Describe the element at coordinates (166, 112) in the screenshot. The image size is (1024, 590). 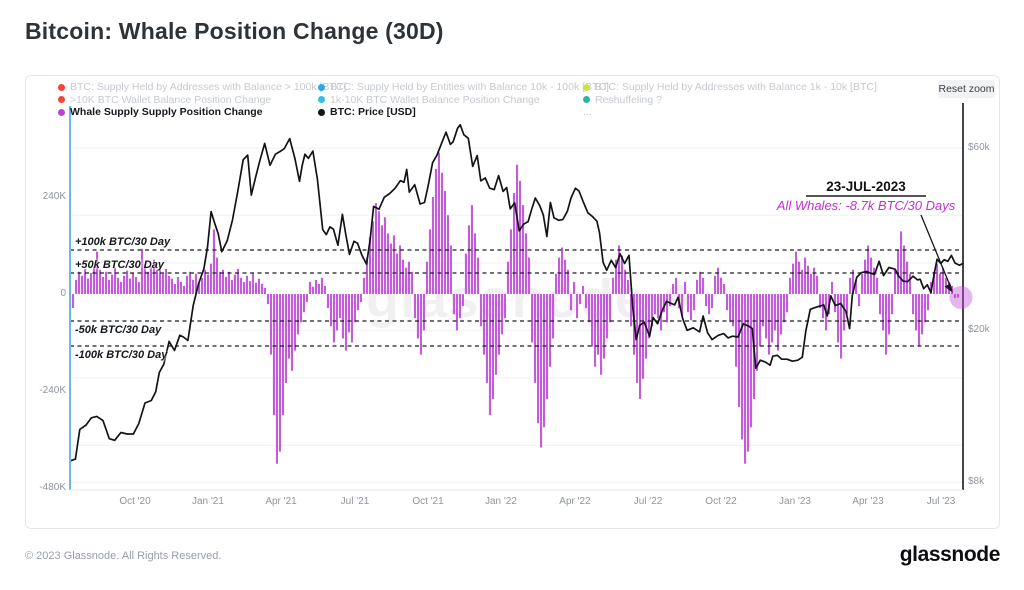
I see `legend-item-label: Whale Supply Supply Position Change` at that location.